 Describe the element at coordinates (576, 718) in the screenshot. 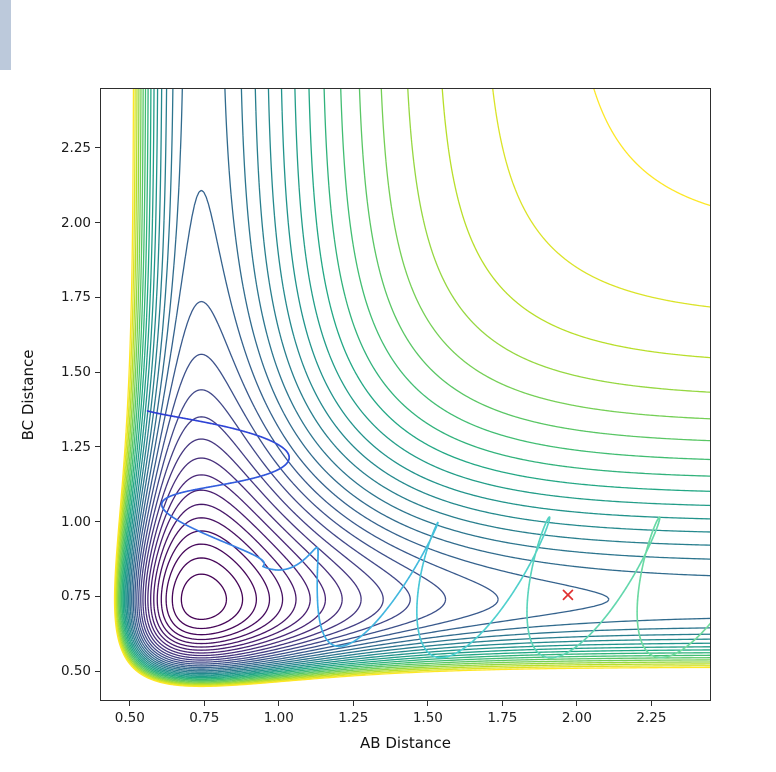

I see `x-tick-label: 2.00` at that location.